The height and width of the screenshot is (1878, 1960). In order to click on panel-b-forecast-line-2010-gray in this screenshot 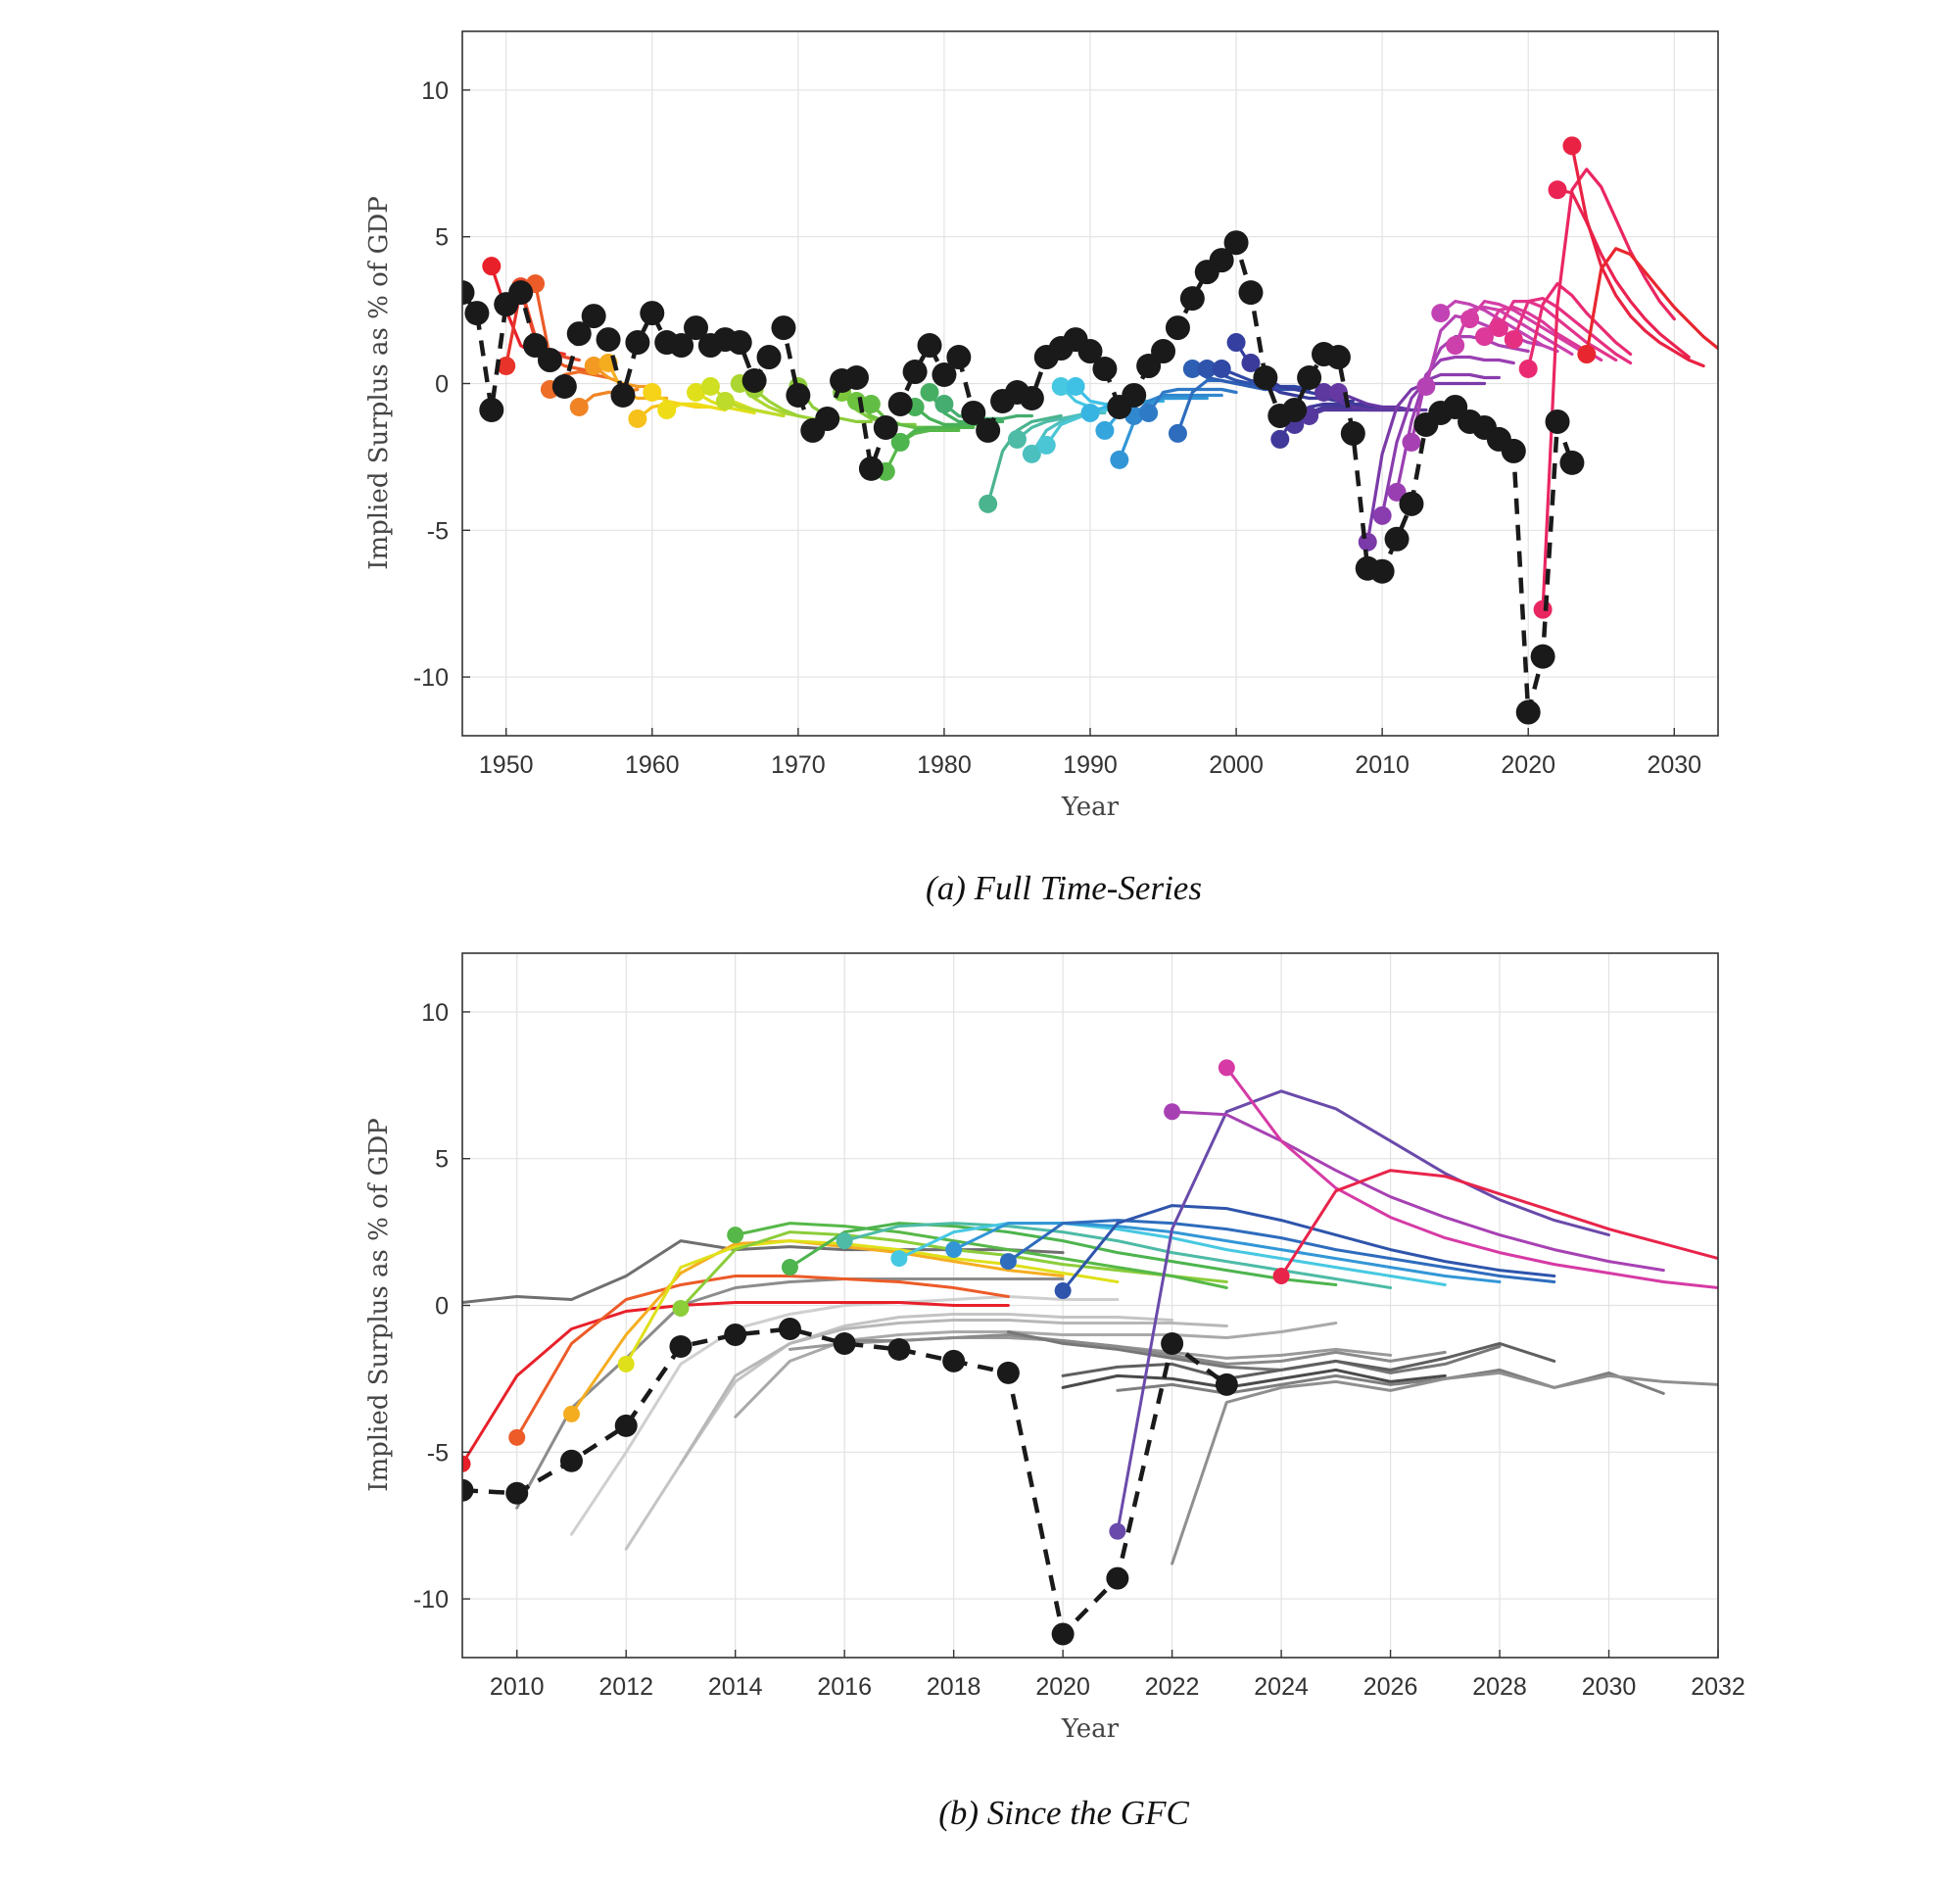, I will do `click(790, 1394)`.